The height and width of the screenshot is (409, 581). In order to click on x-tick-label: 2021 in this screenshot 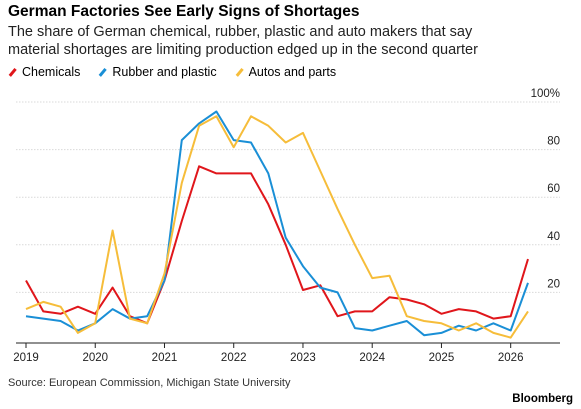, I will do `click(165, 358)`.